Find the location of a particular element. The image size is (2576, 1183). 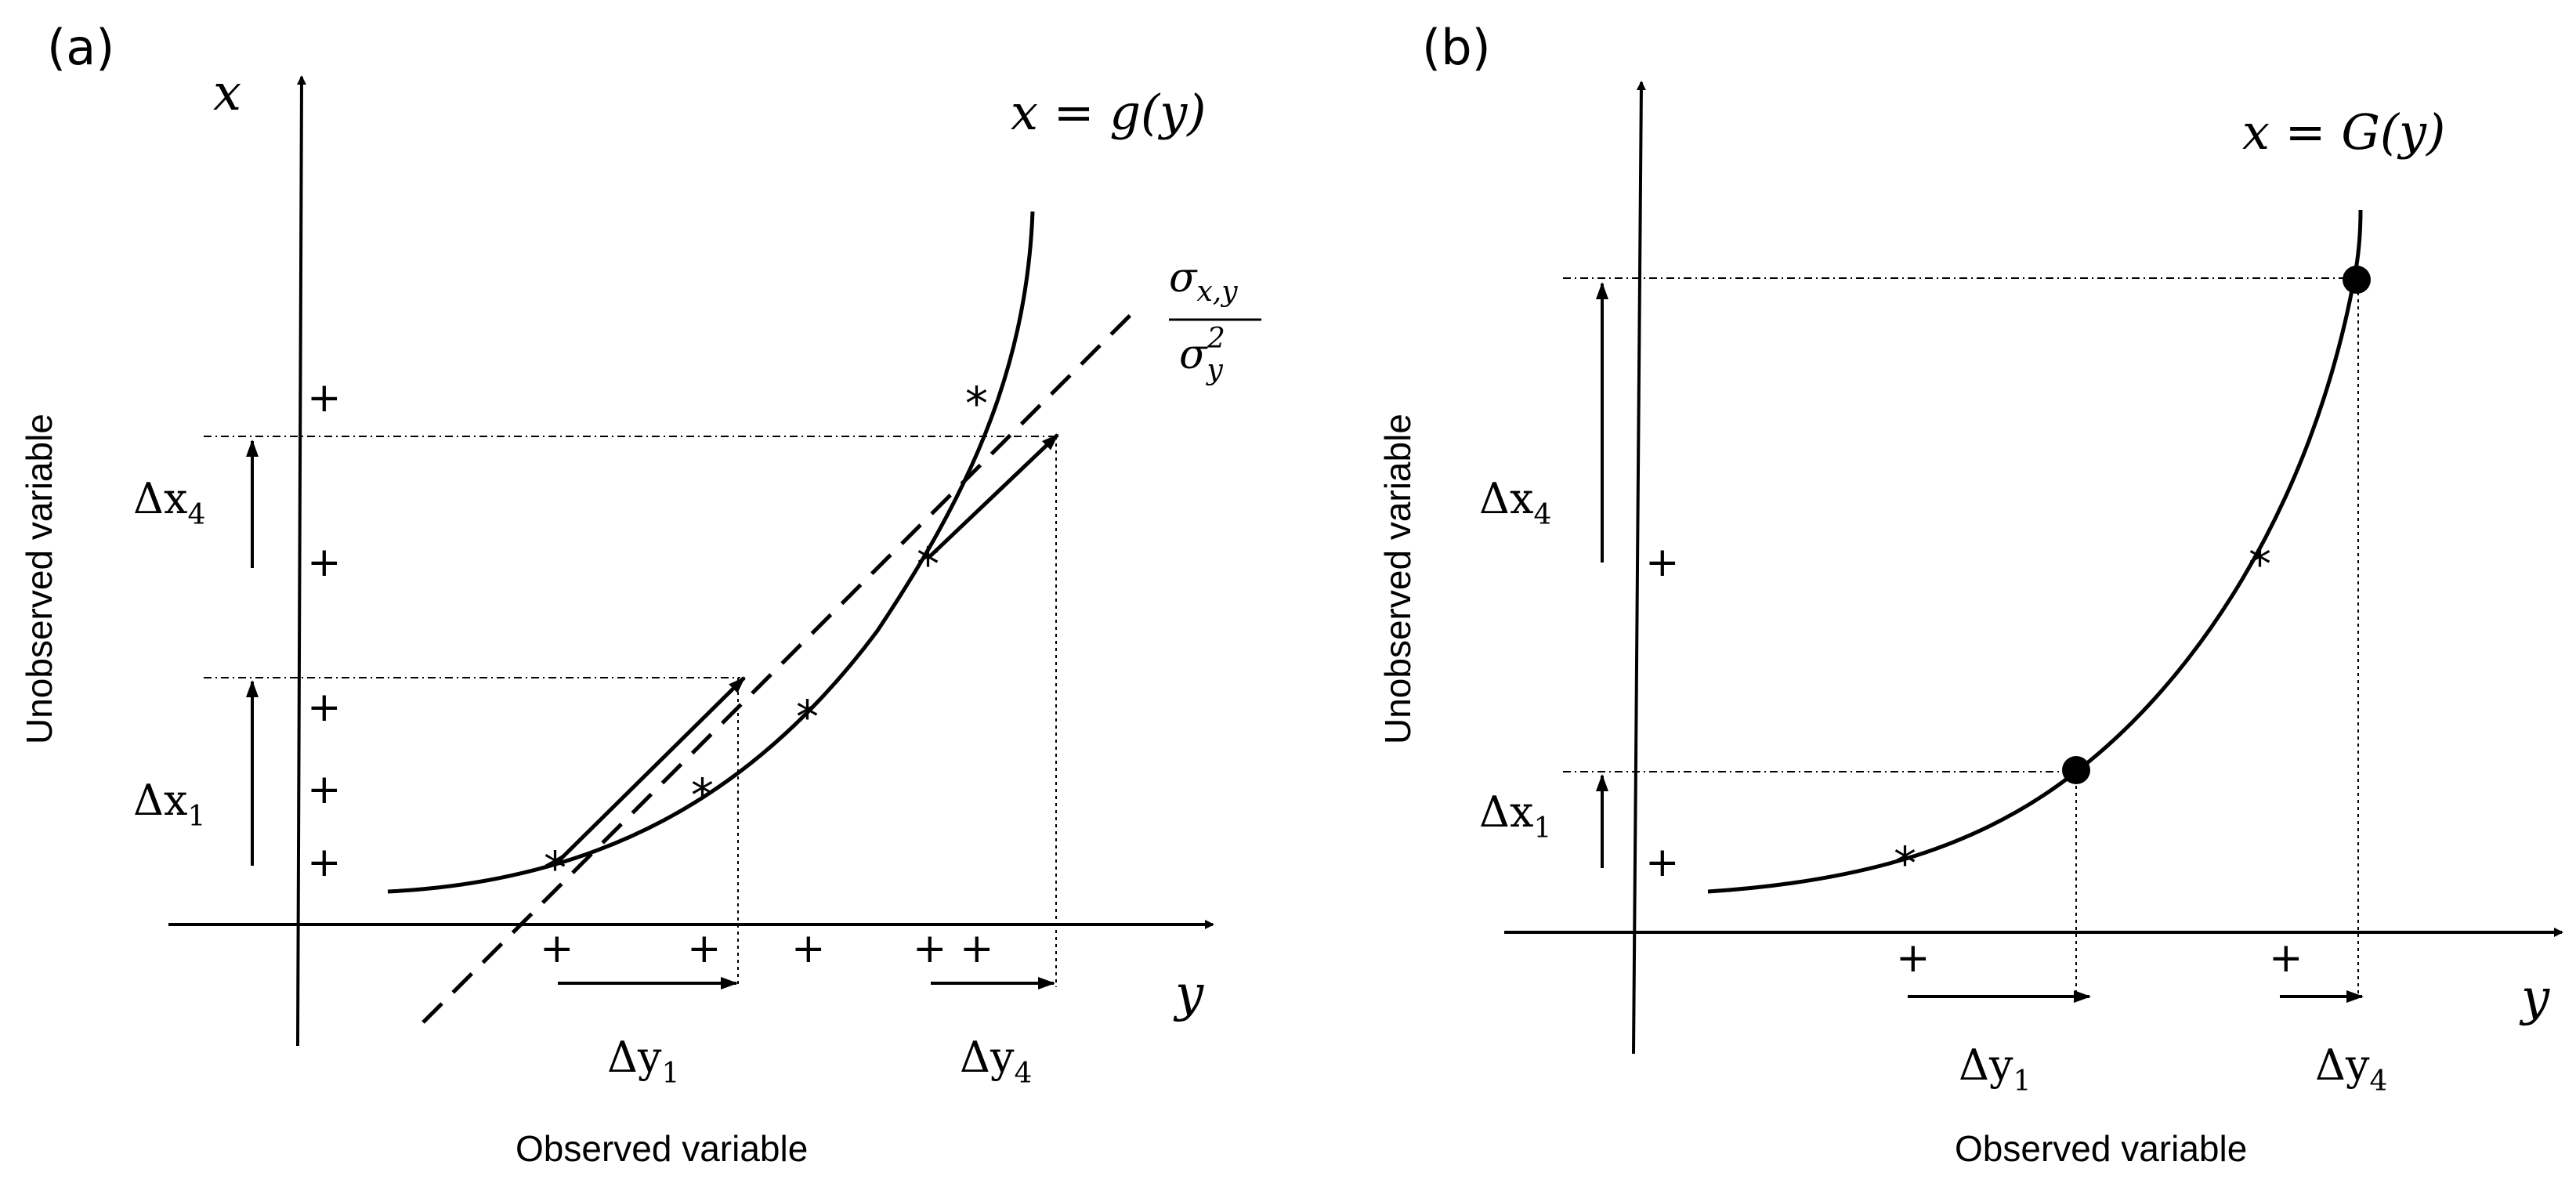

panel-a-curve-label: x = g(y) is located at coordinates (1108, 112).